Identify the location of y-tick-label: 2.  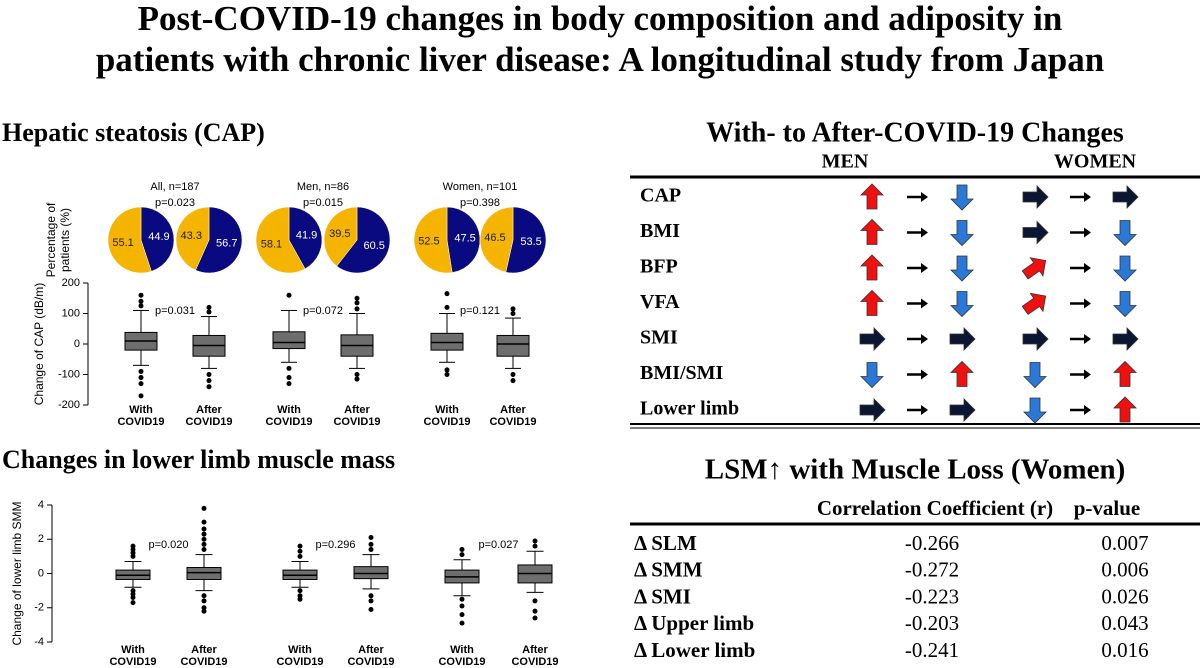
(41, 539).